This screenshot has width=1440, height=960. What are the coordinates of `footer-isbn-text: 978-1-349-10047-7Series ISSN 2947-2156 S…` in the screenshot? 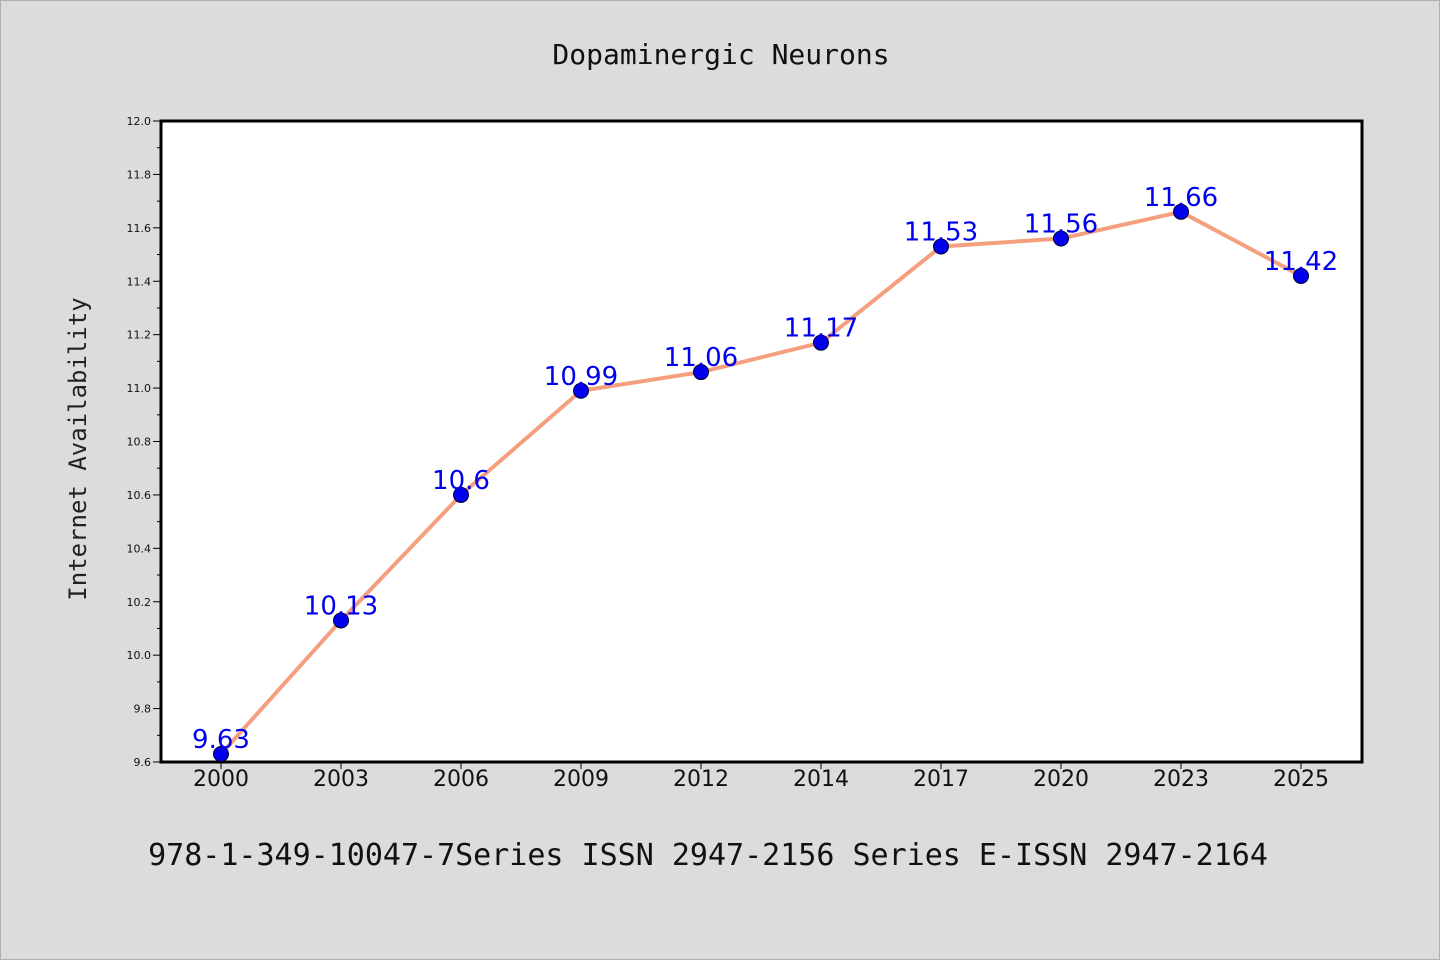 It's located at (708, 855).